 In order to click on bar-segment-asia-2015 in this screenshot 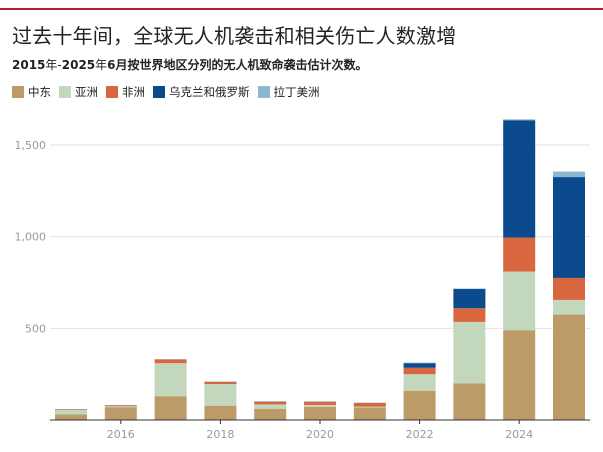, I will do `click(71, 412)`.